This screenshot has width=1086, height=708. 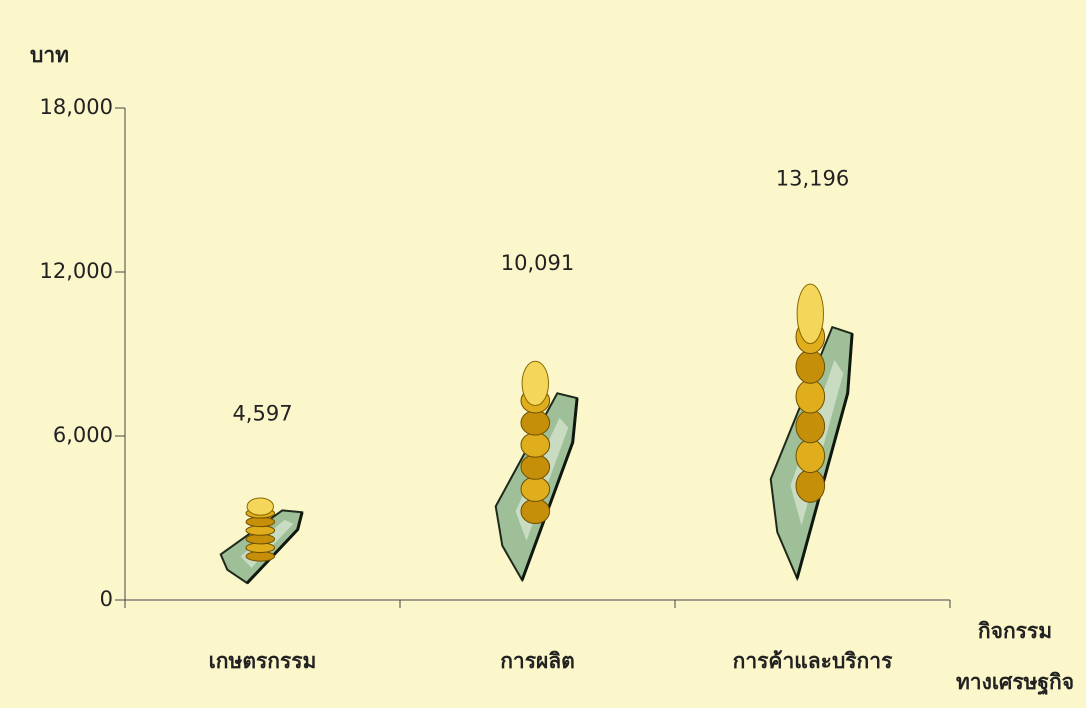 I want to click on data-label: 10,091, so click(x=537, y=263).